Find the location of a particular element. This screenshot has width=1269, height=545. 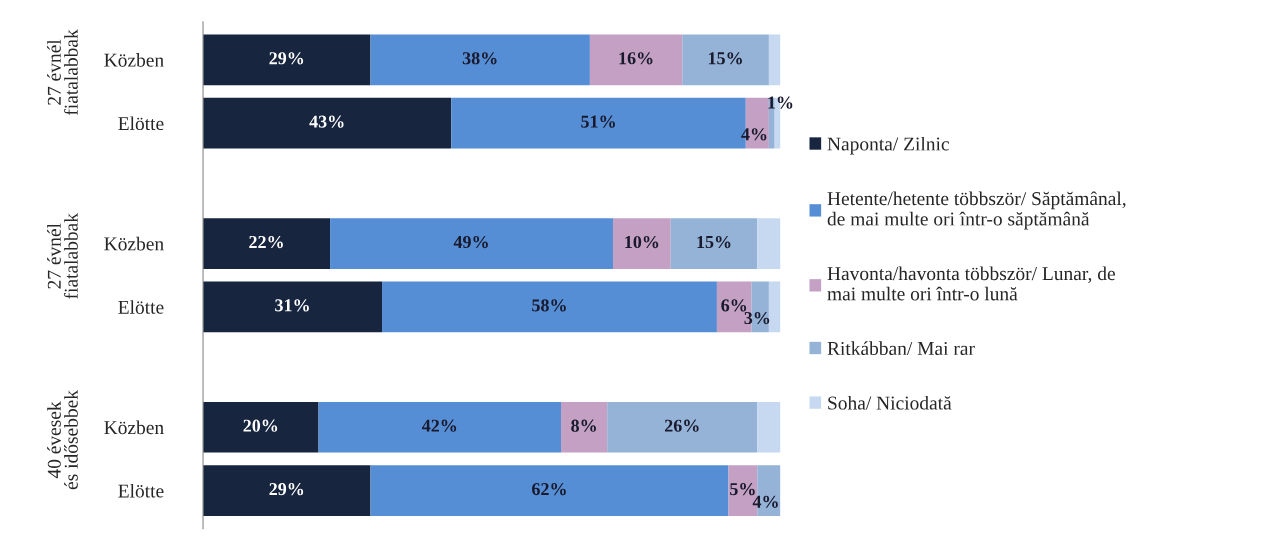

data-label: 10% is located at coordinates (642, 242).